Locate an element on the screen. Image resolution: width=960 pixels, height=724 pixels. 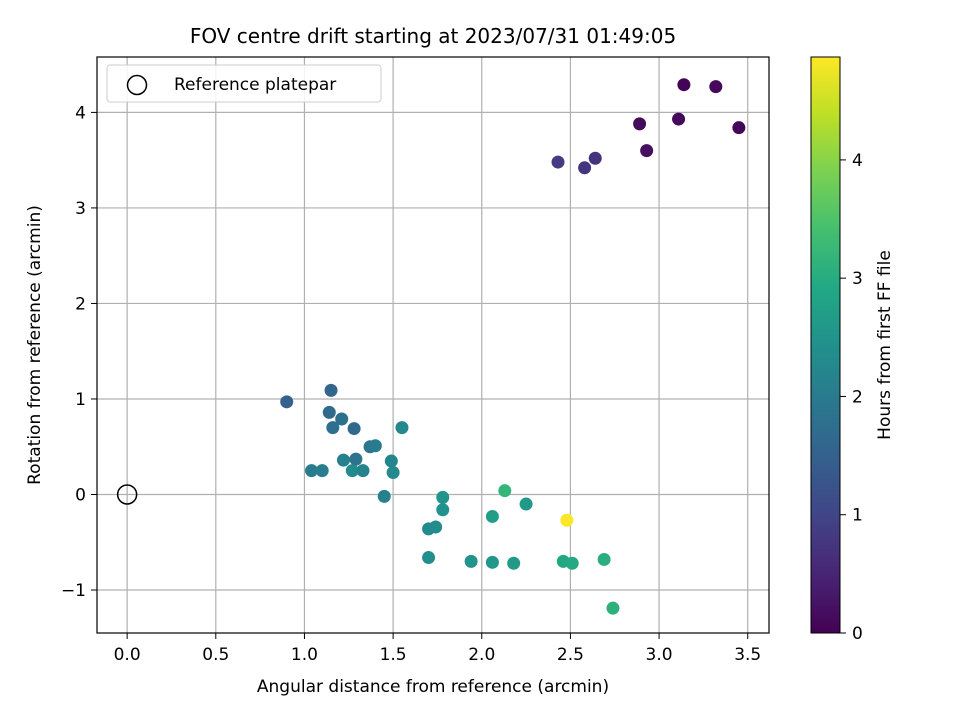
y-ticks: −1 0 1 2 3 4 is located at coordinates (79, 352).